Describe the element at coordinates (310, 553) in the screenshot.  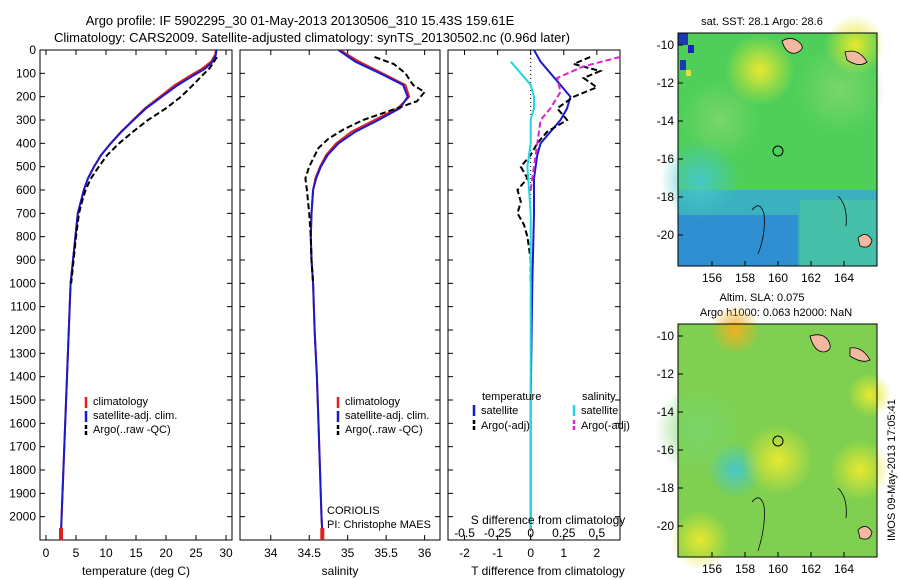
I see `x-tick-label: 34.5` at that location.